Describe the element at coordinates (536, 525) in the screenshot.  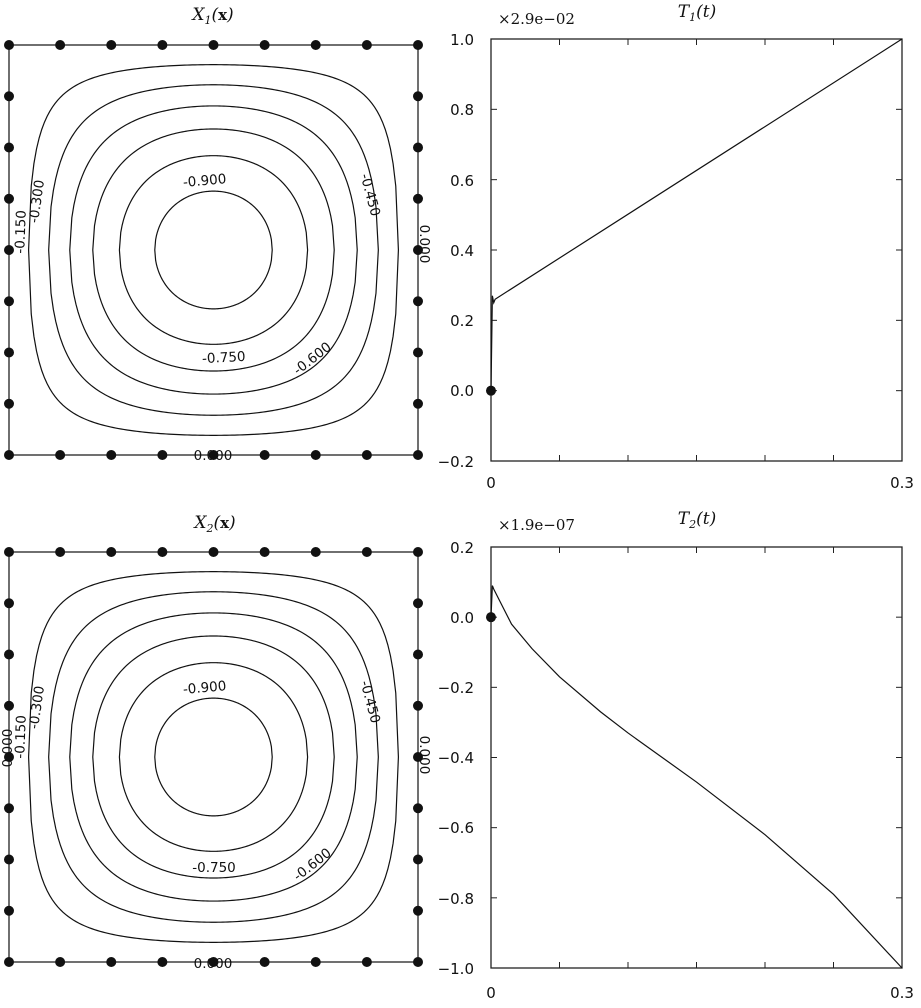
I see `scale-label: ×1.9e−07` at that location.